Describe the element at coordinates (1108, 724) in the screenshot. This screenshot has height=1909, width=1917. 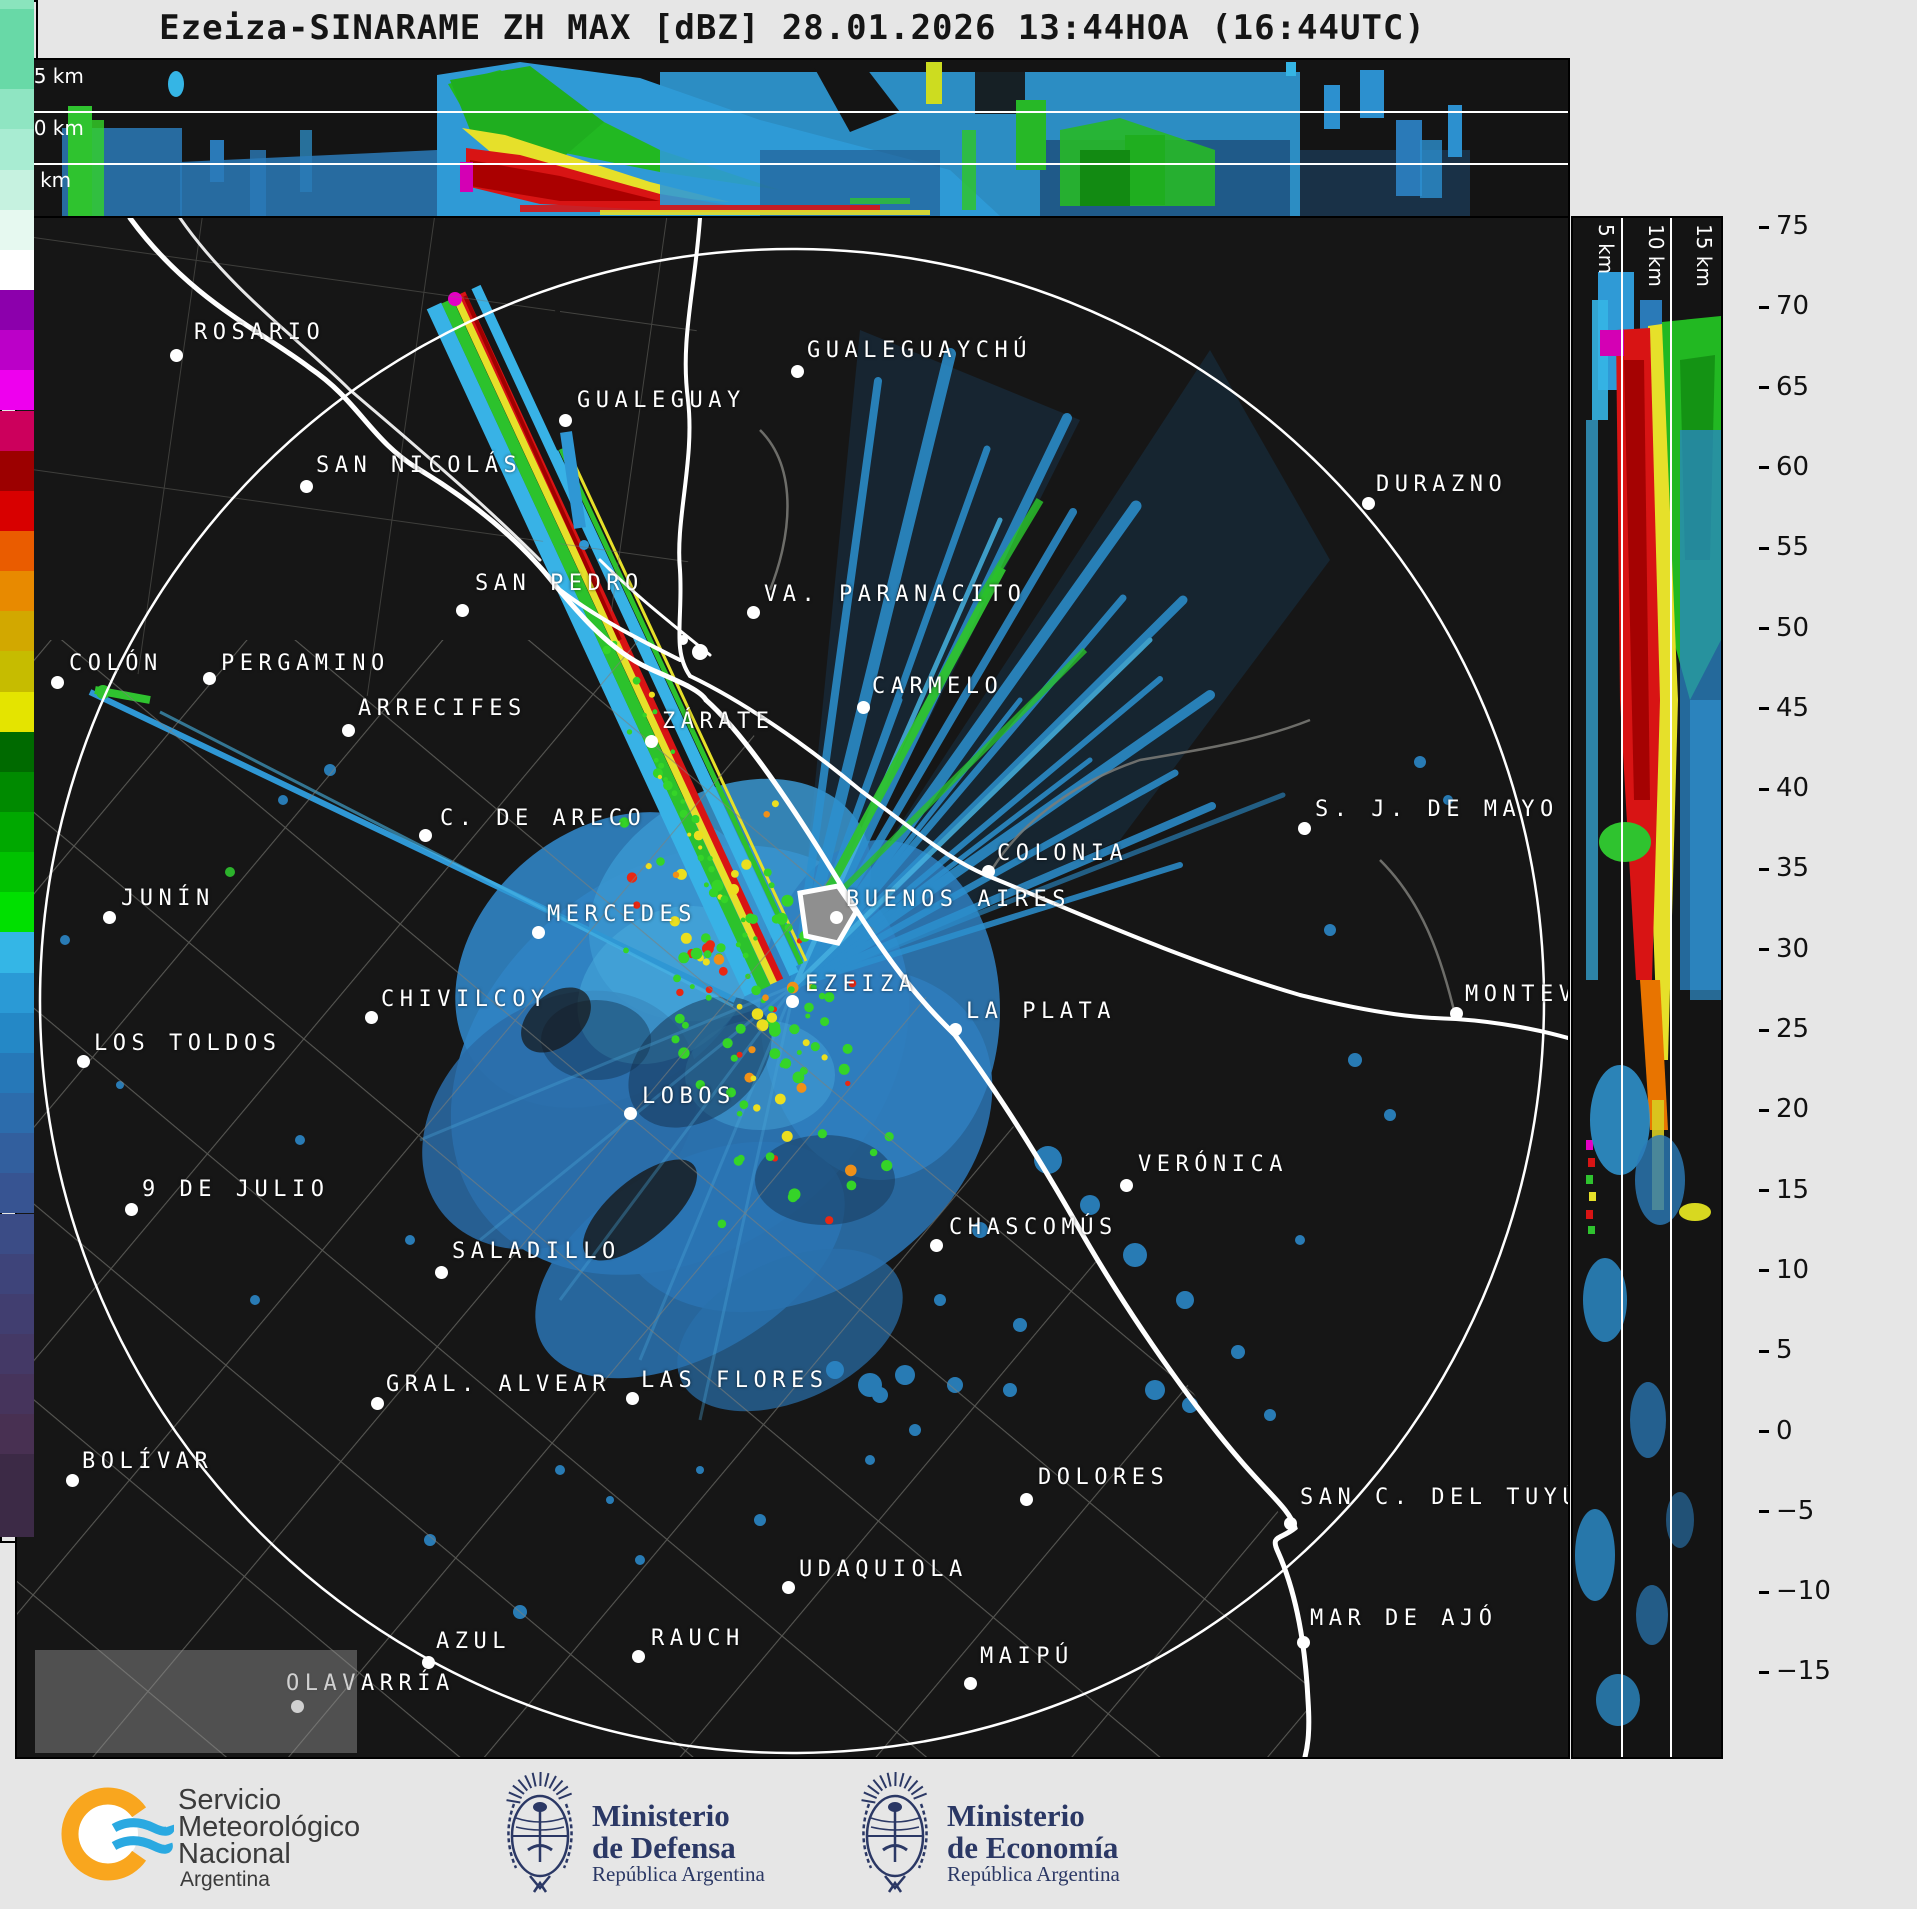
I see `uruguay-boundaries` at that location.